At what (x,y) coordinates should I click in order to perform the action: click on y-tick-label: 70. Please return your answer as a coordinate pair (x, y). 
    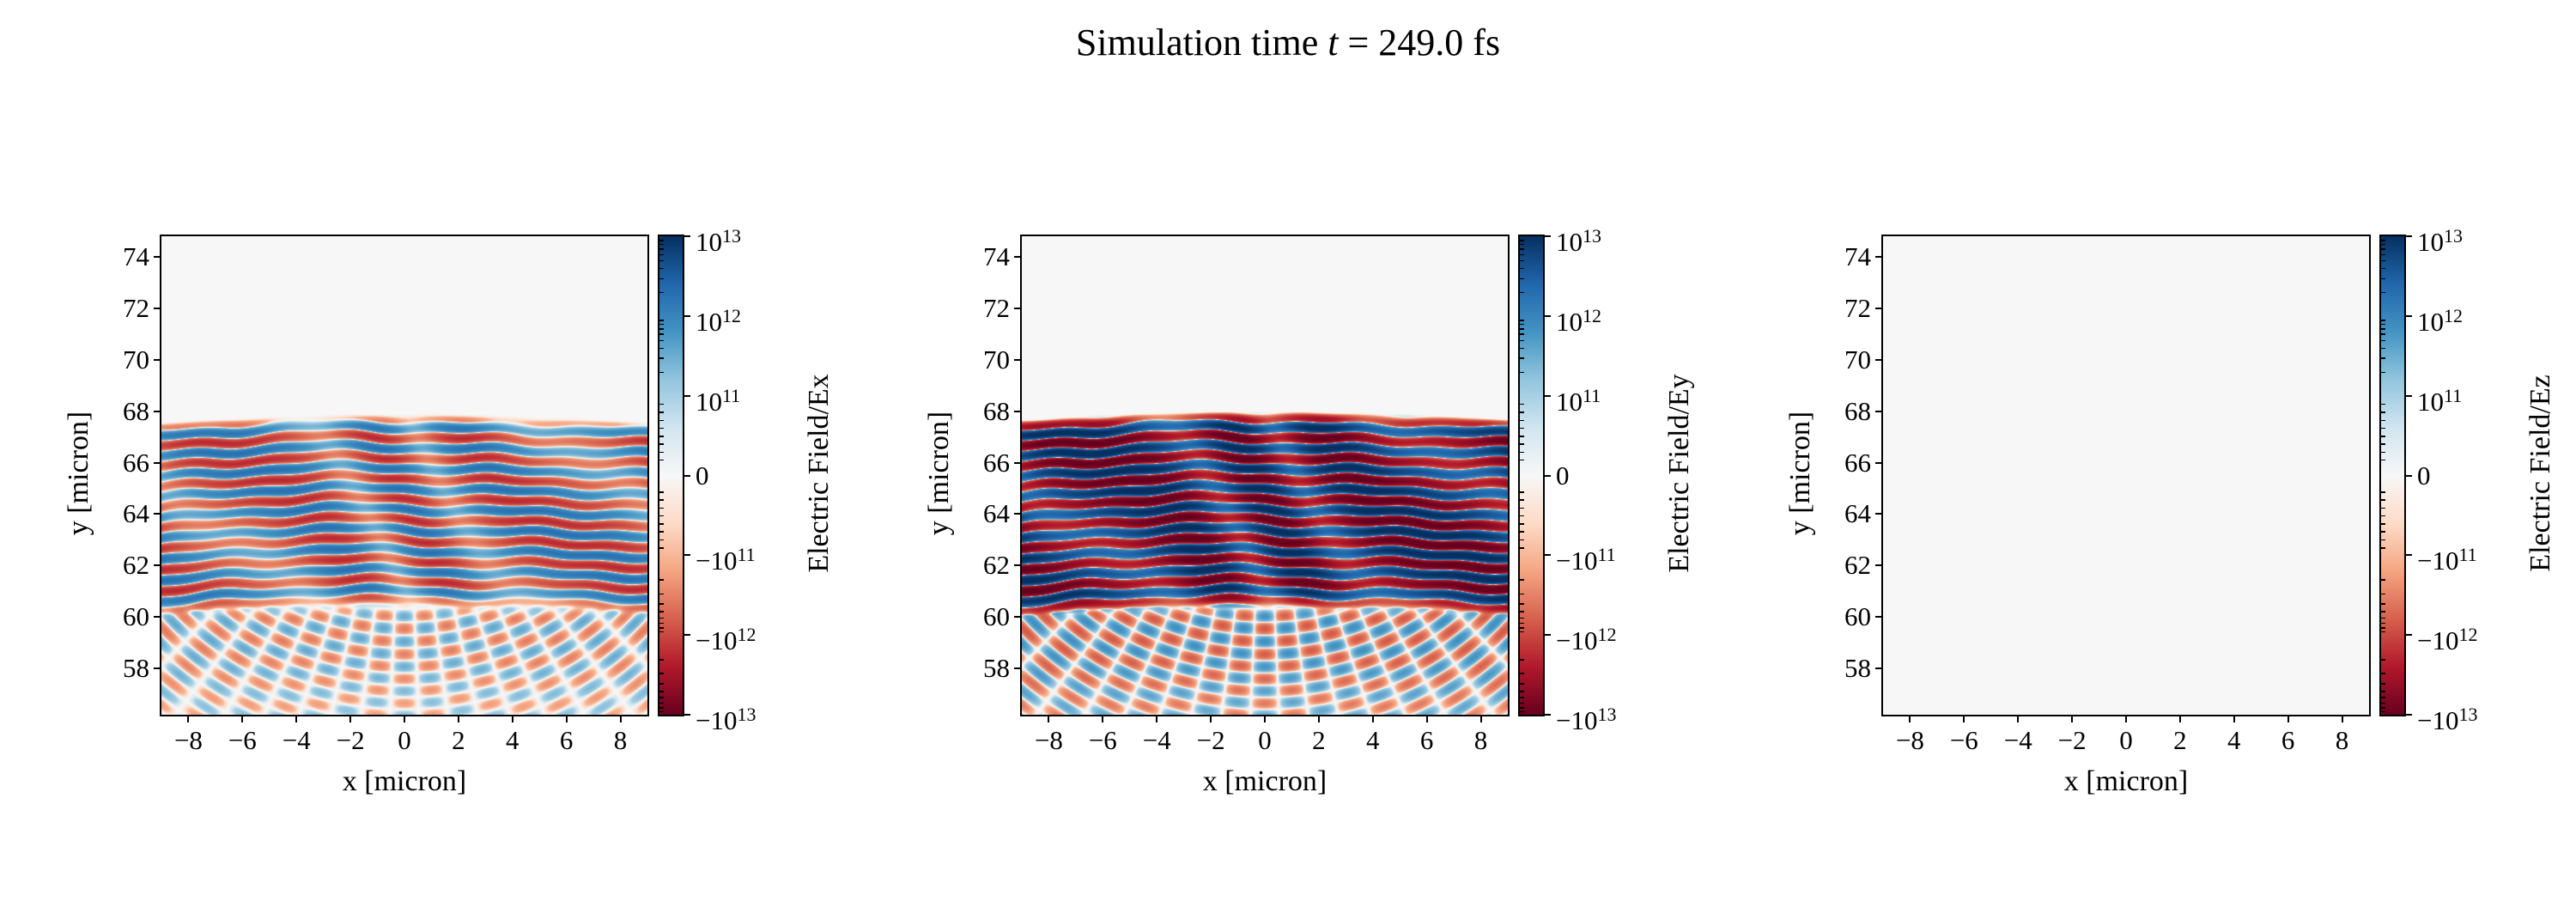
    Looking at the image, I should click on (136, 359).